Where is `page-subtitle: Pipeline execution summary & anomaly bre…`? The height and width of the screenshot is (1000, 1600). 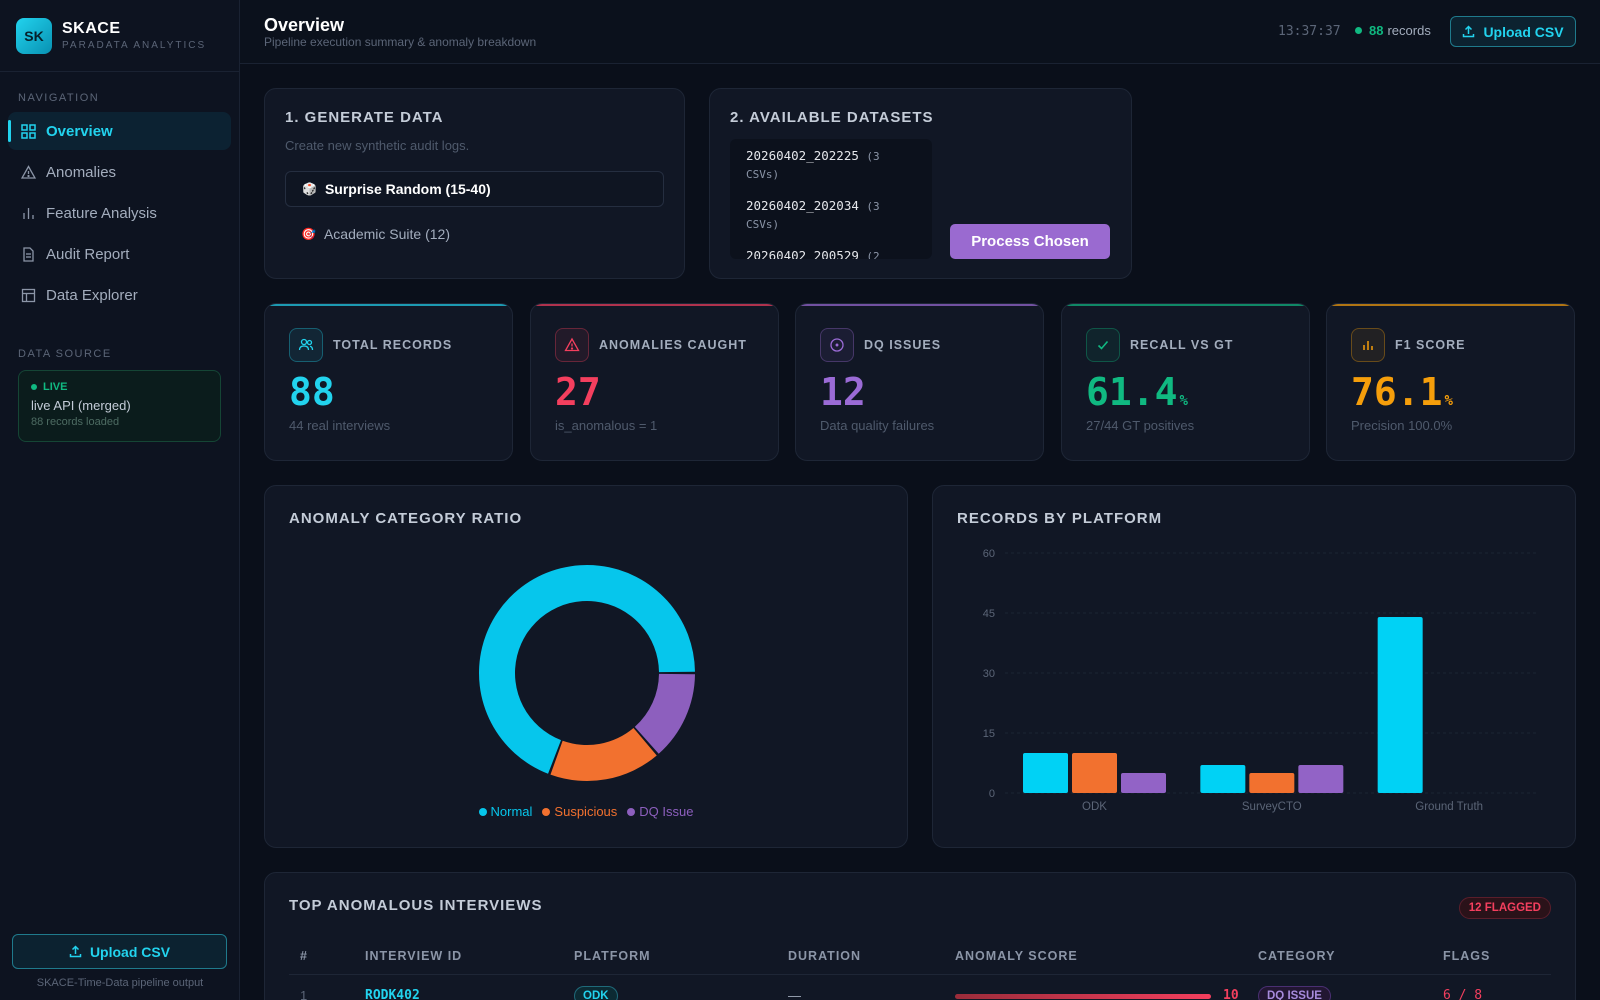 page-subtitle: Pipeline execution summary & anomaly bre… is located at coordinates (400, 42).